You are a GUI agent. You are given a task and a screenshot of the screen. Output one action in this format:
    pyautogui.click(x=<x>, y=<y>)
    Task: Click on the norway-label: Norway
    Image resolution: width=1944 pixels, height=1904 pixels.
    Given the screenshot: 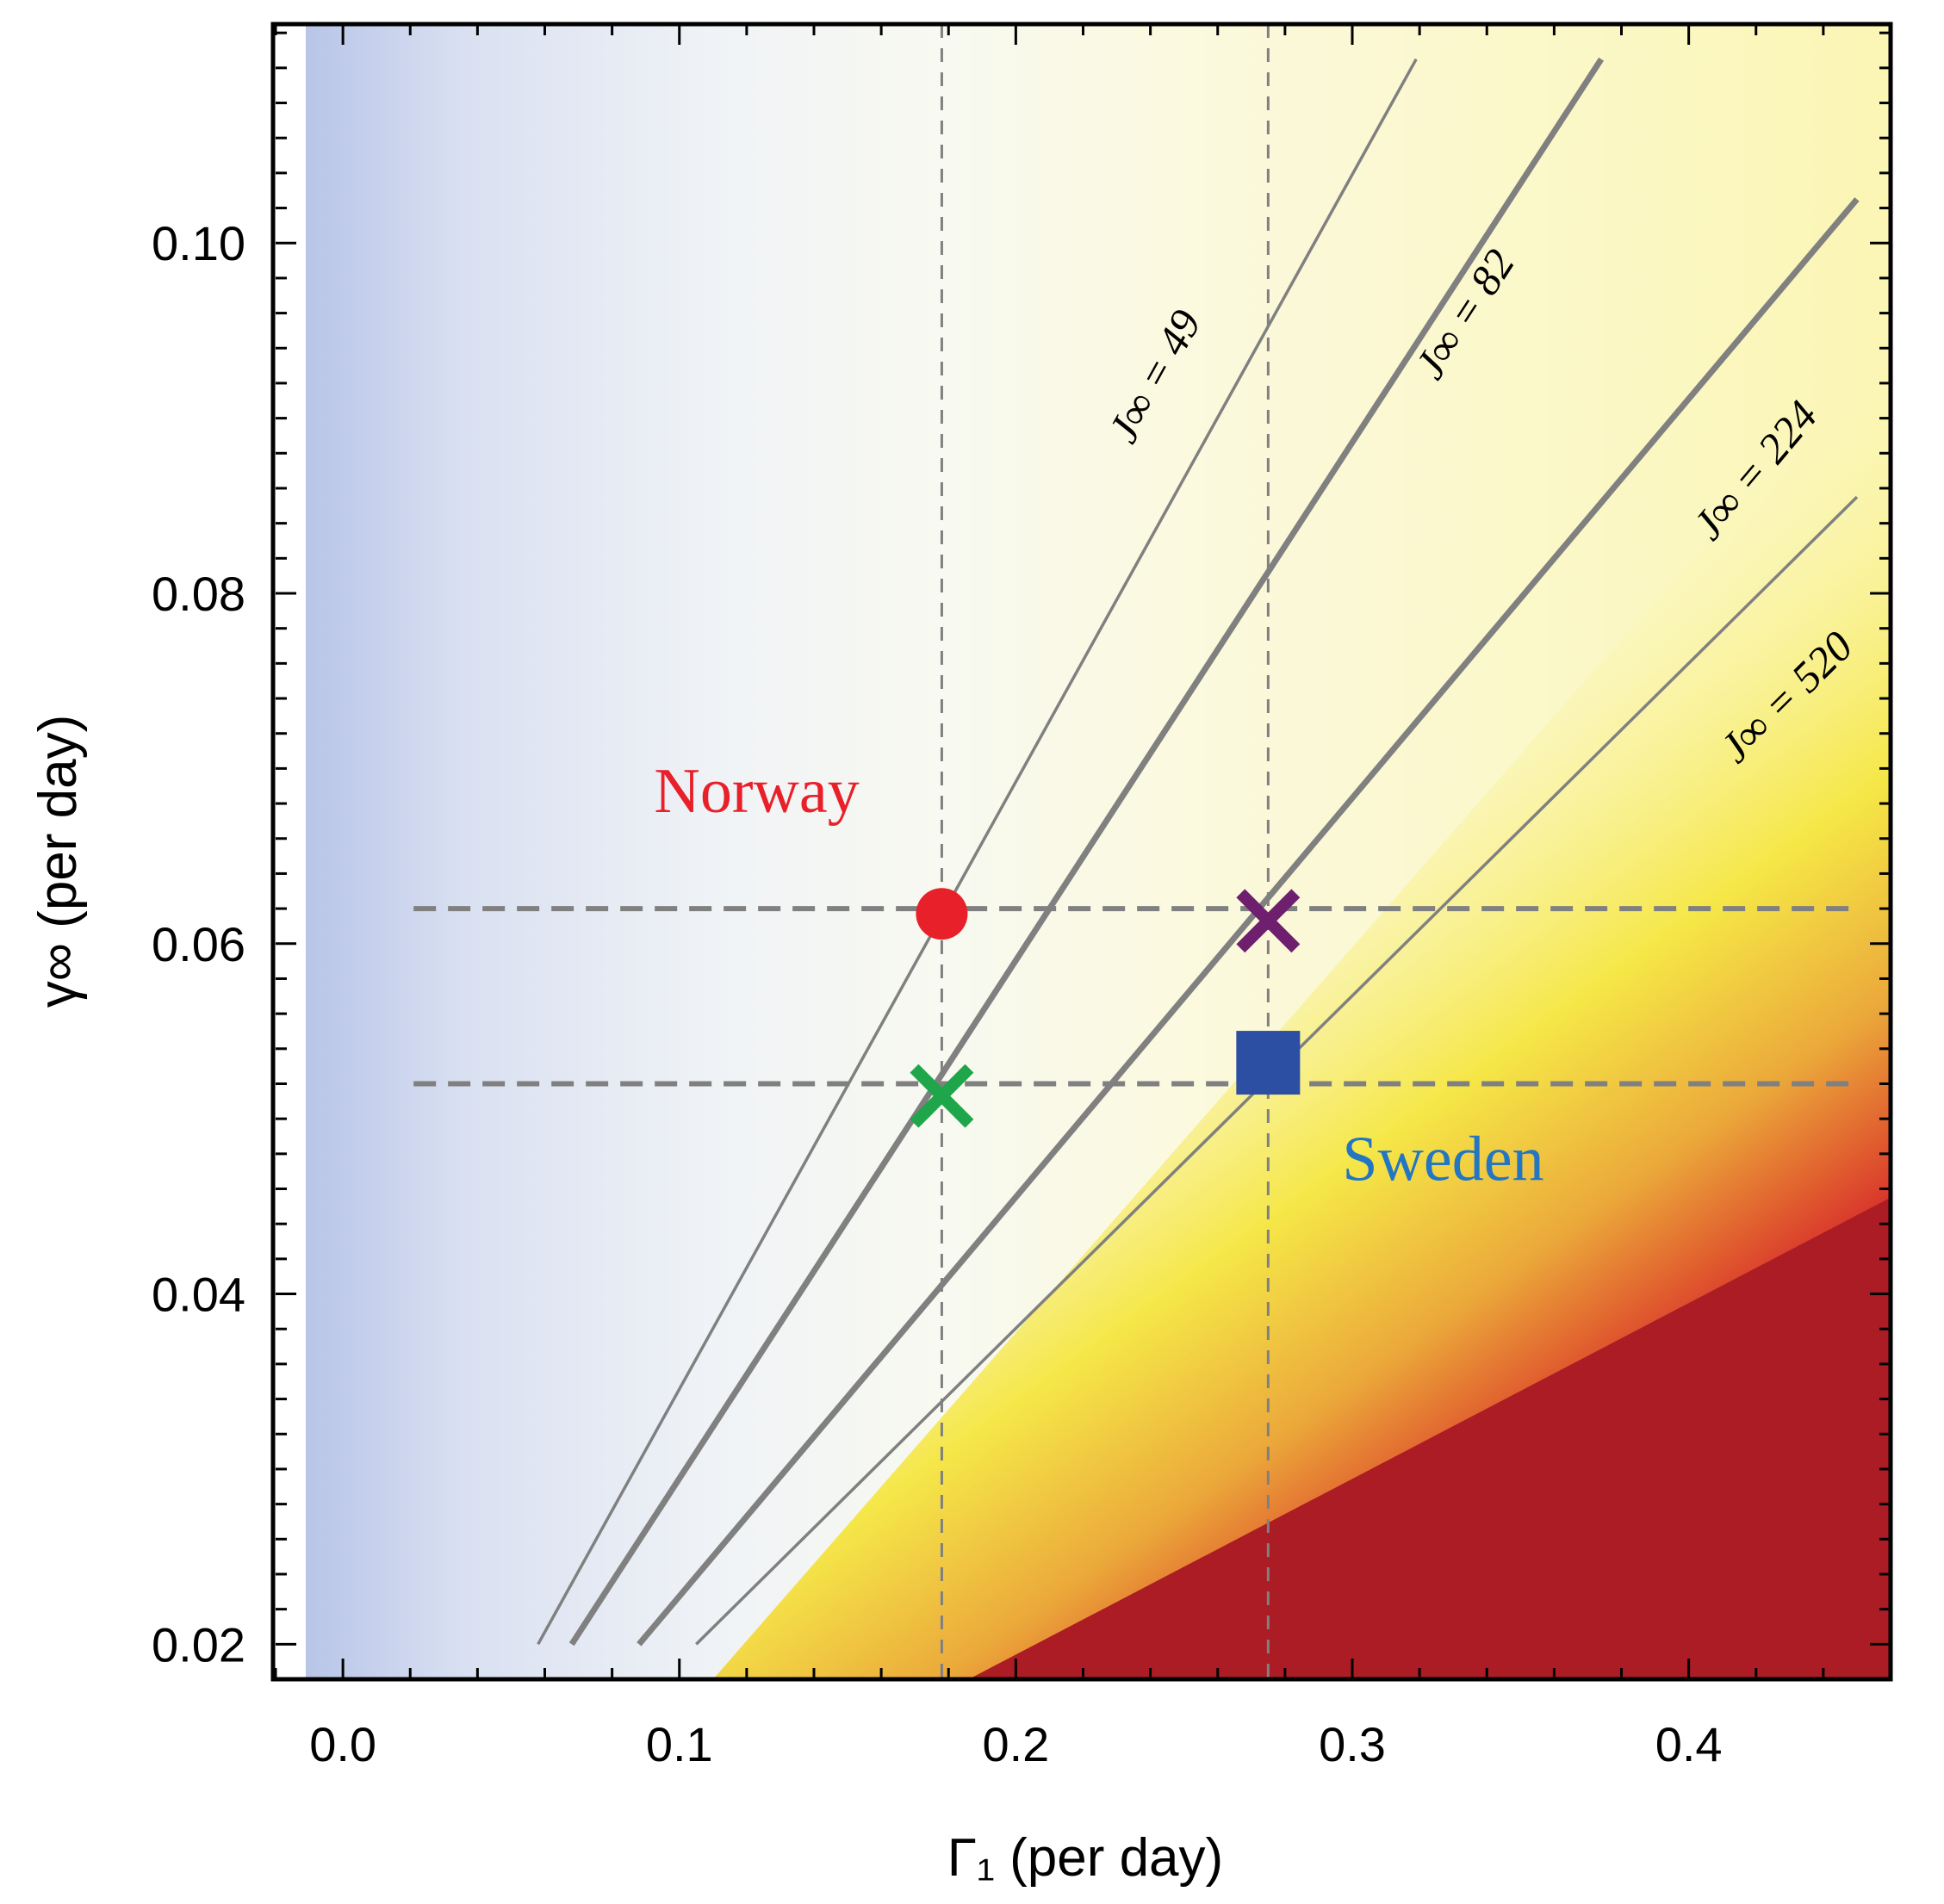 What is the action you would take?
    pyautogui.click(x=756, y=791)
    